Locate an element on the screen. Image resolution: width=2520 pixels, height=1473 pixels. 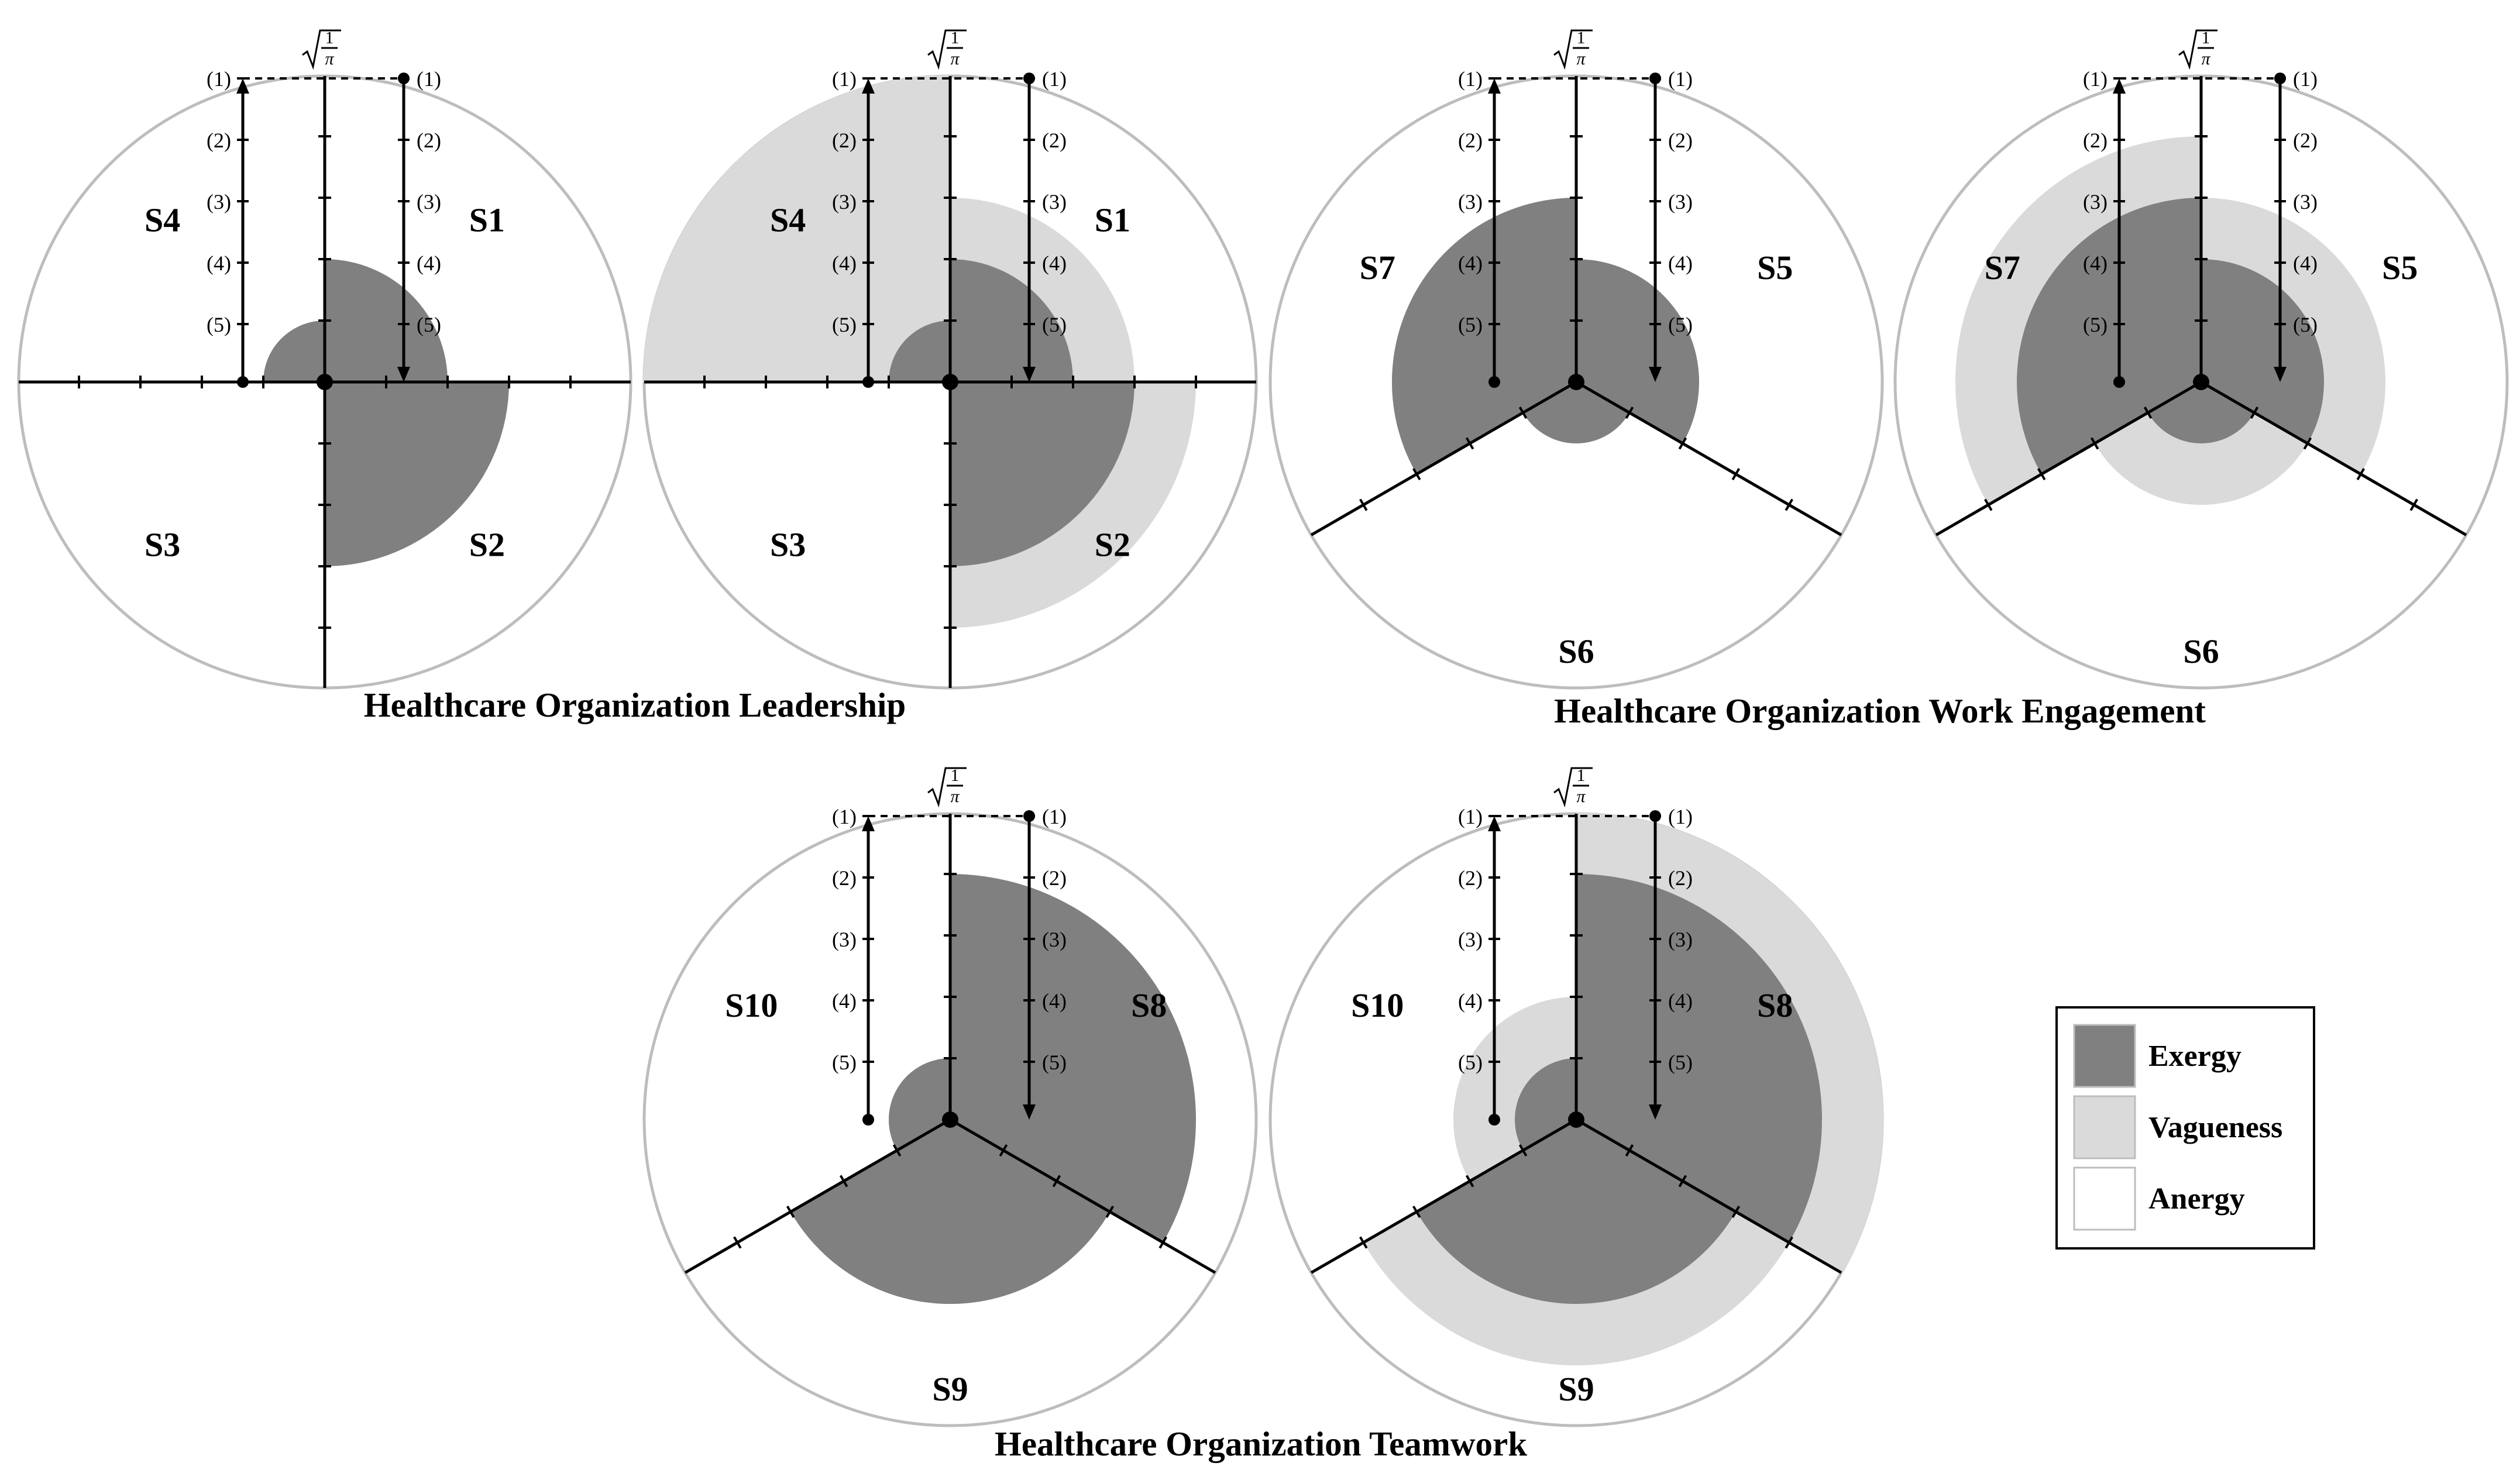
diagram-teamwork-vagueness: (1) (1) (2) (2) (3) (3) (4) (4) (5) (5) 1 π S8 S9 S10 is located at coordinates (1576, 1096).